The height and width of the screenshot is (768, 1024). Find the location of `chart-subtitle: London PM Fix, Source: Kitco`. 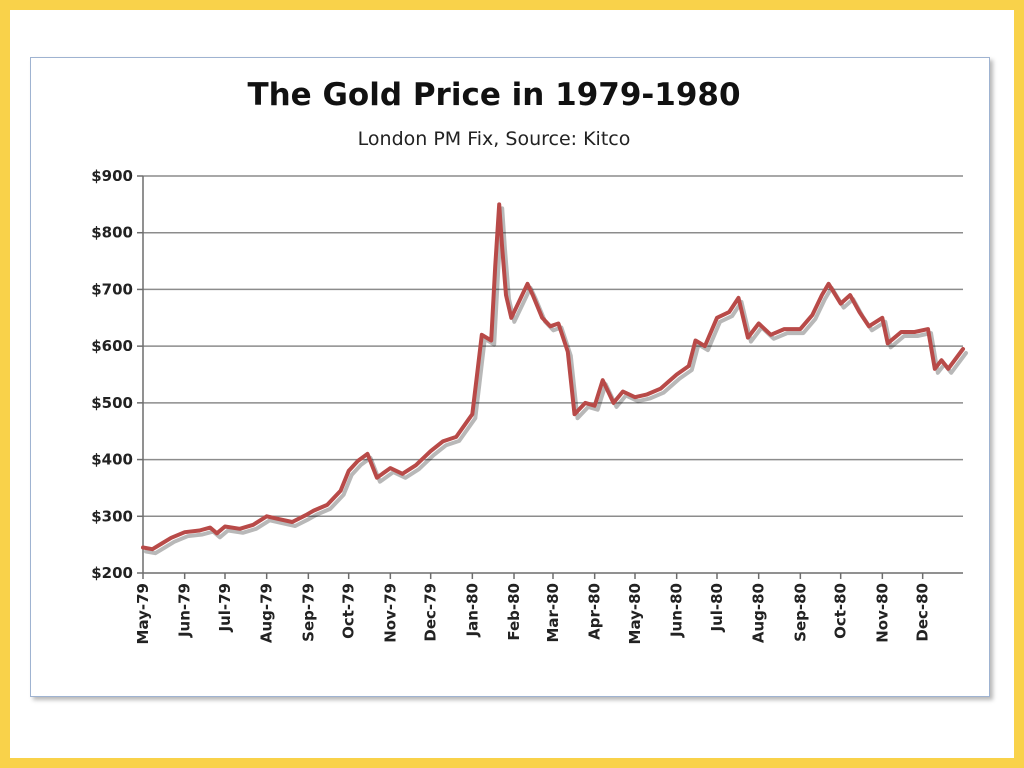

chart-subtitle: London PM Fix, Source: Kitco is located at coordinates (494, 139).